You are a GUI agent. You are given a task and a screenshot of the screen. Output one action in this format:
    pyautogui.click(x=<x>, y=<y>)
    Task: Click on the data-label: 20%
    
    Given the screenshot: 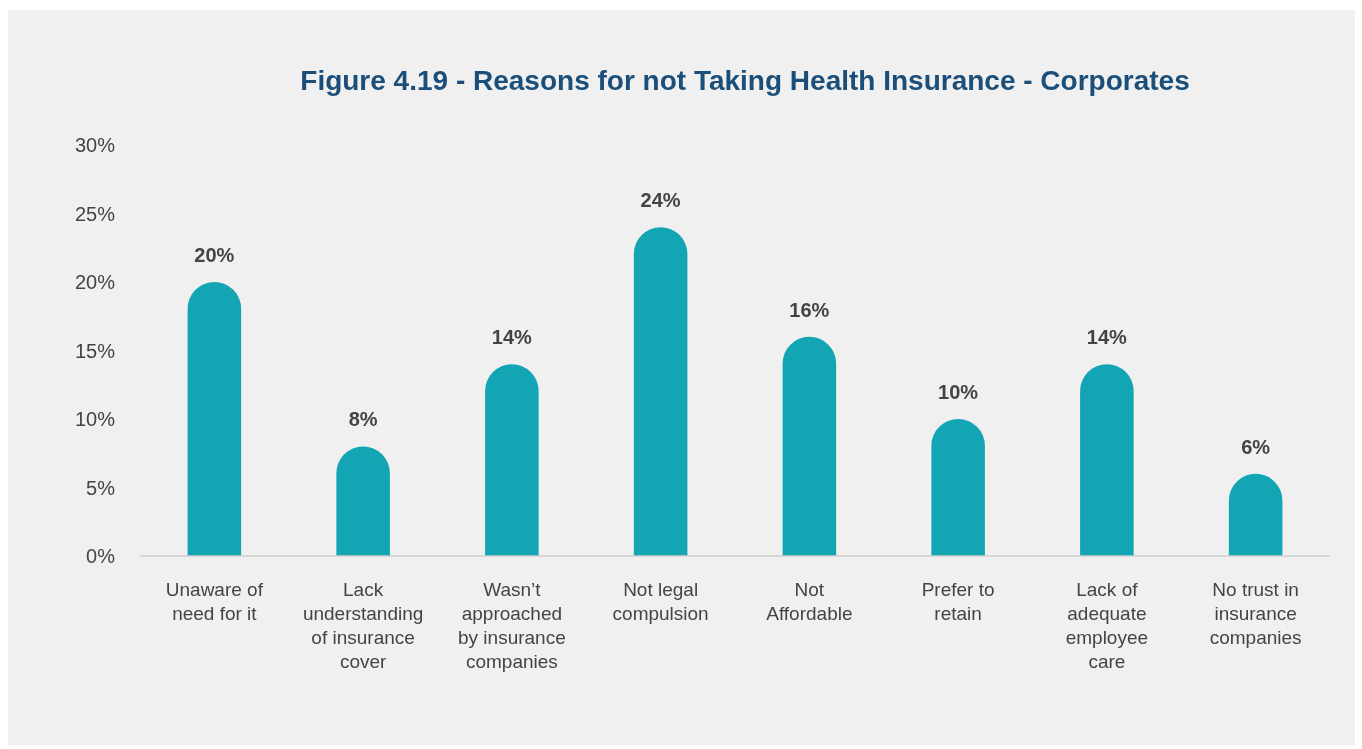 What is the action you would take?
    pyautogui.click(x=214, y=255)
    